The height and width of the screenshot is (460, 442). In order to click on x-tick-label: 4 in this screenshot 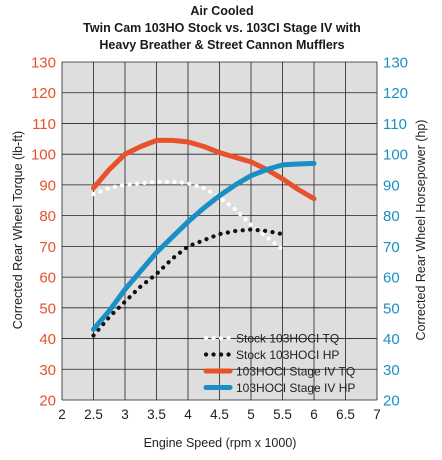, I will do `click(188, 414)`.